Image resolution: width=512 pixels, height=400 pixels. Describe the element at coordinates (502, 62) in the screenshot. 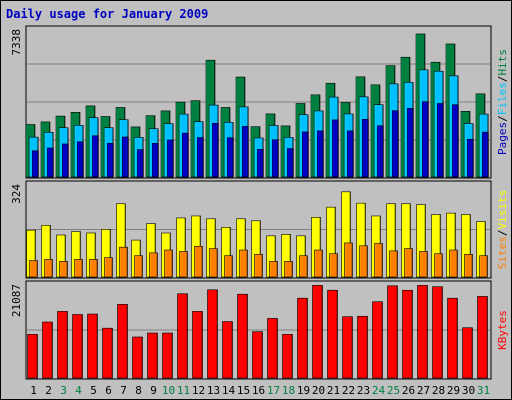

I see `legend-hits: Hits` at that location.